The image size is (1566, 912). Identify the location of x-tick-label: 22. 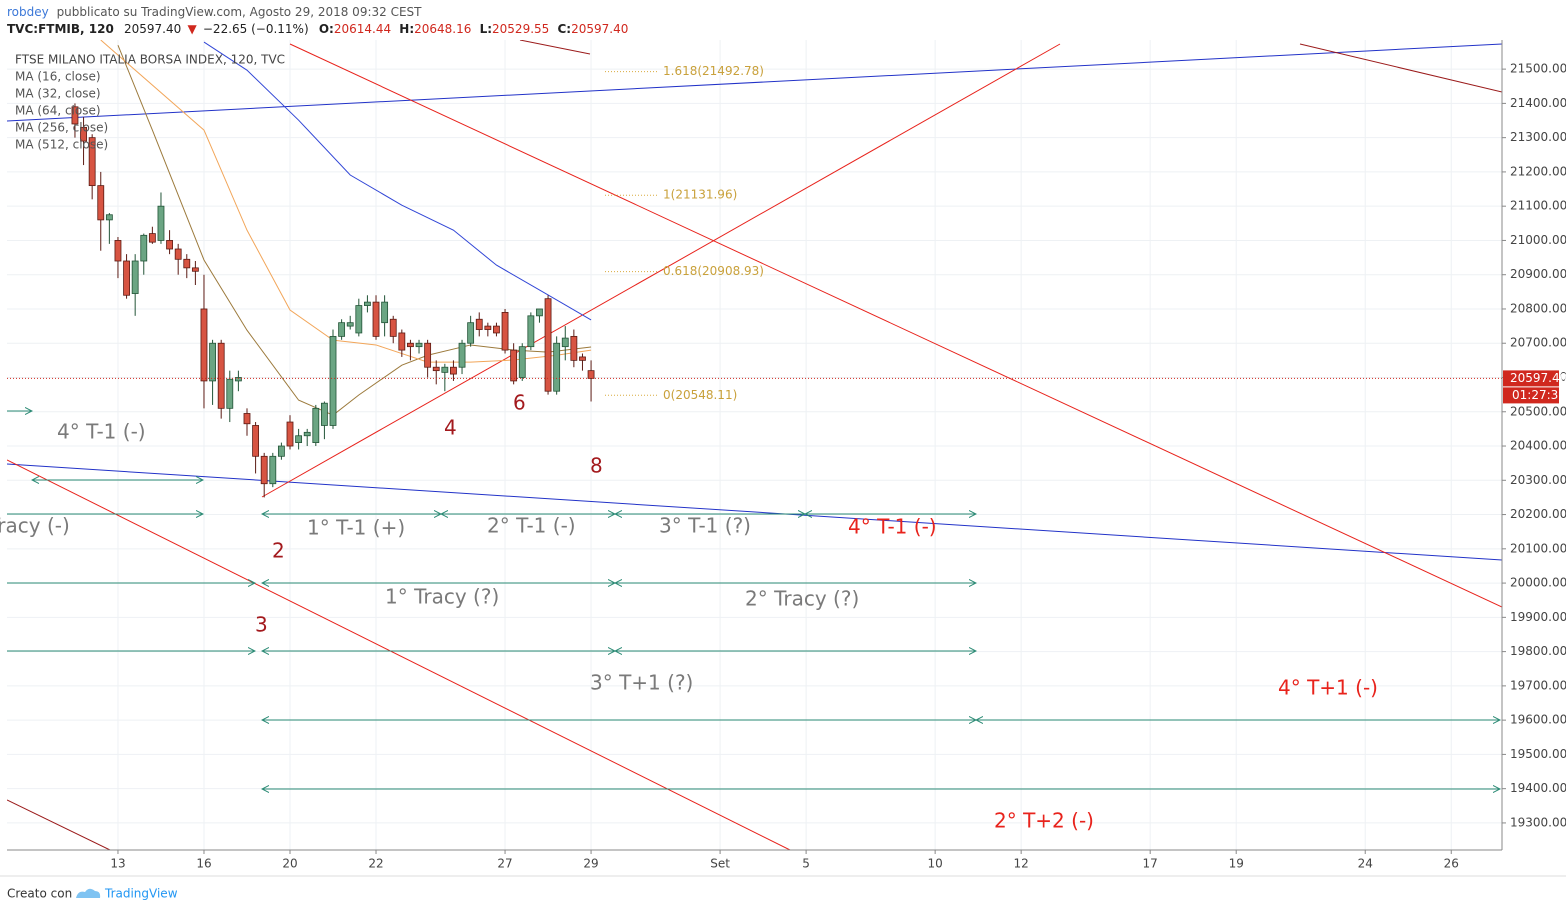
(375, 864).